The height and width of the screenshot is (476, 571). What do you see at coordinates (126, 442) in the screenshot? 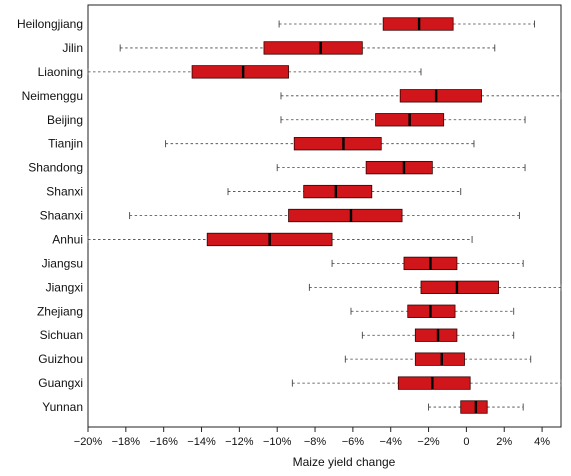
I see `x-tick-label: −18%` at bounding box center [126, 442].